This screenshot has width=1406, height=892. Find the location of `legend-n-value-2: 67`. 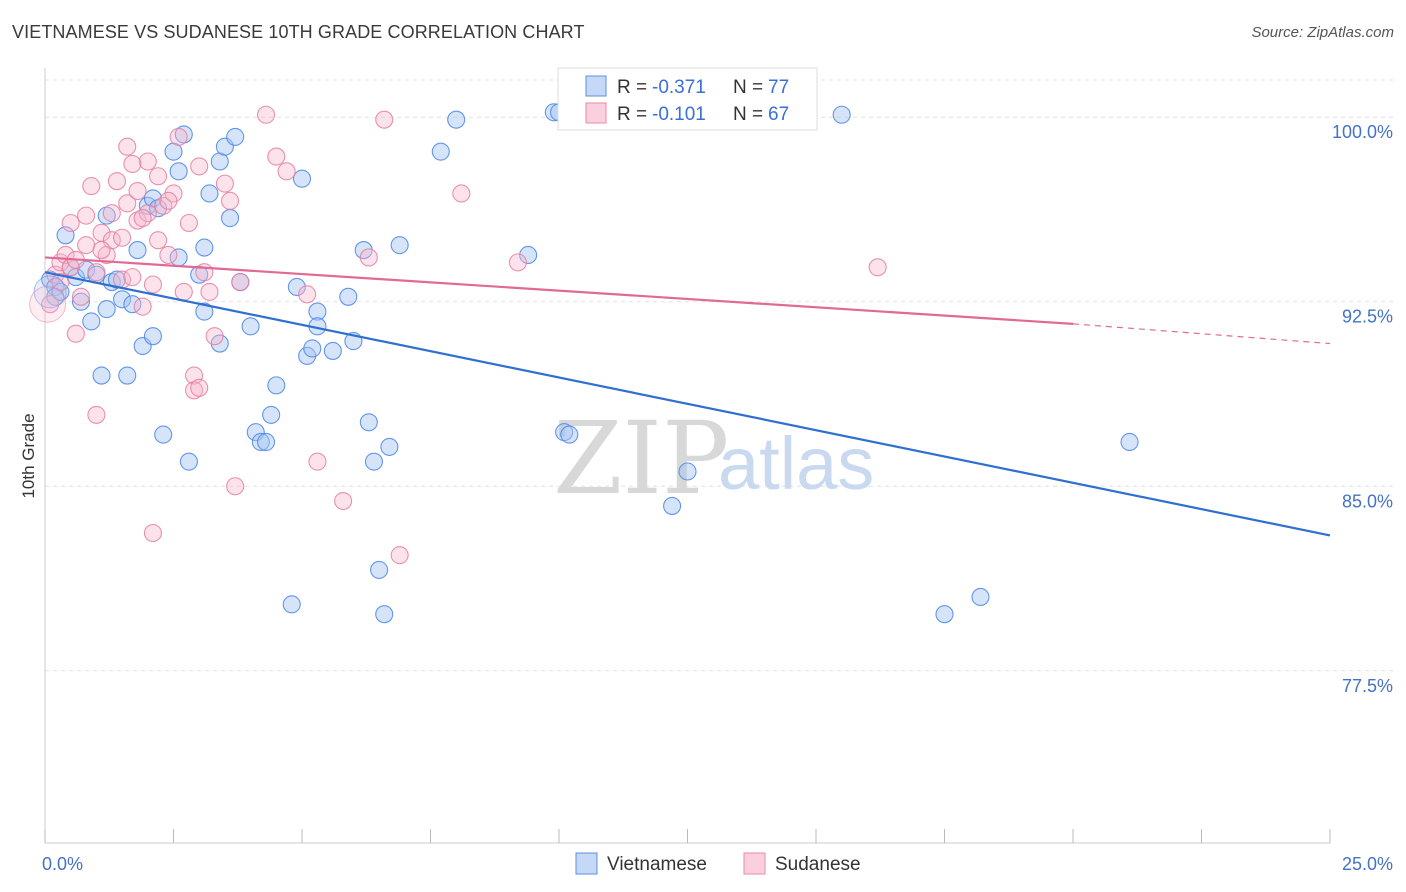

legend-n-value-2: 67 is located at coordinates (778, 114).